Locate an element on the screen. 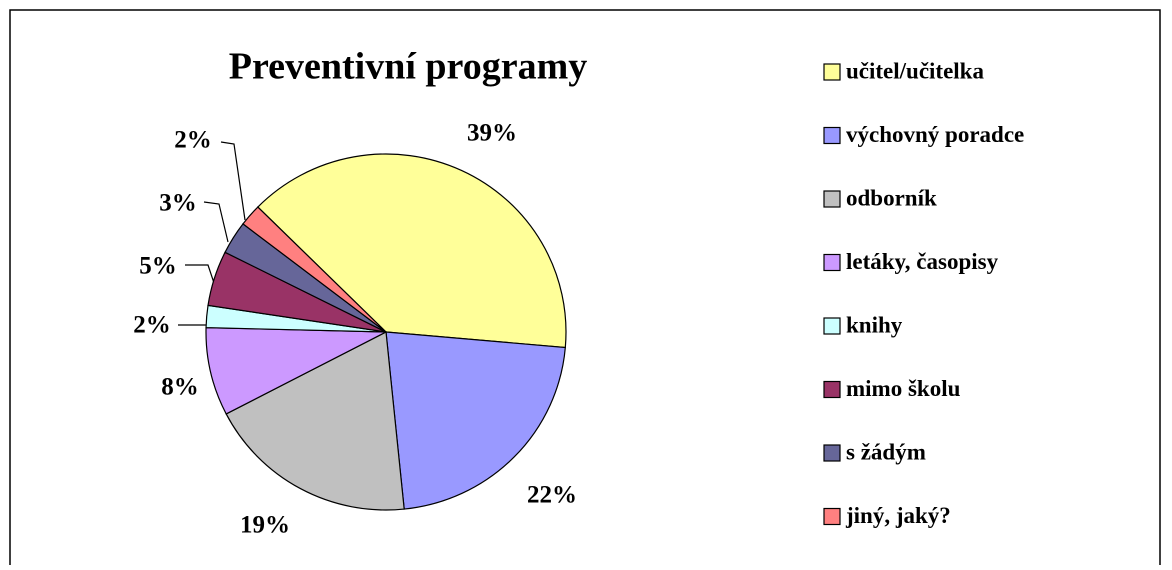  legend-label: výchovný poradce is located at coordinates (935, 134).